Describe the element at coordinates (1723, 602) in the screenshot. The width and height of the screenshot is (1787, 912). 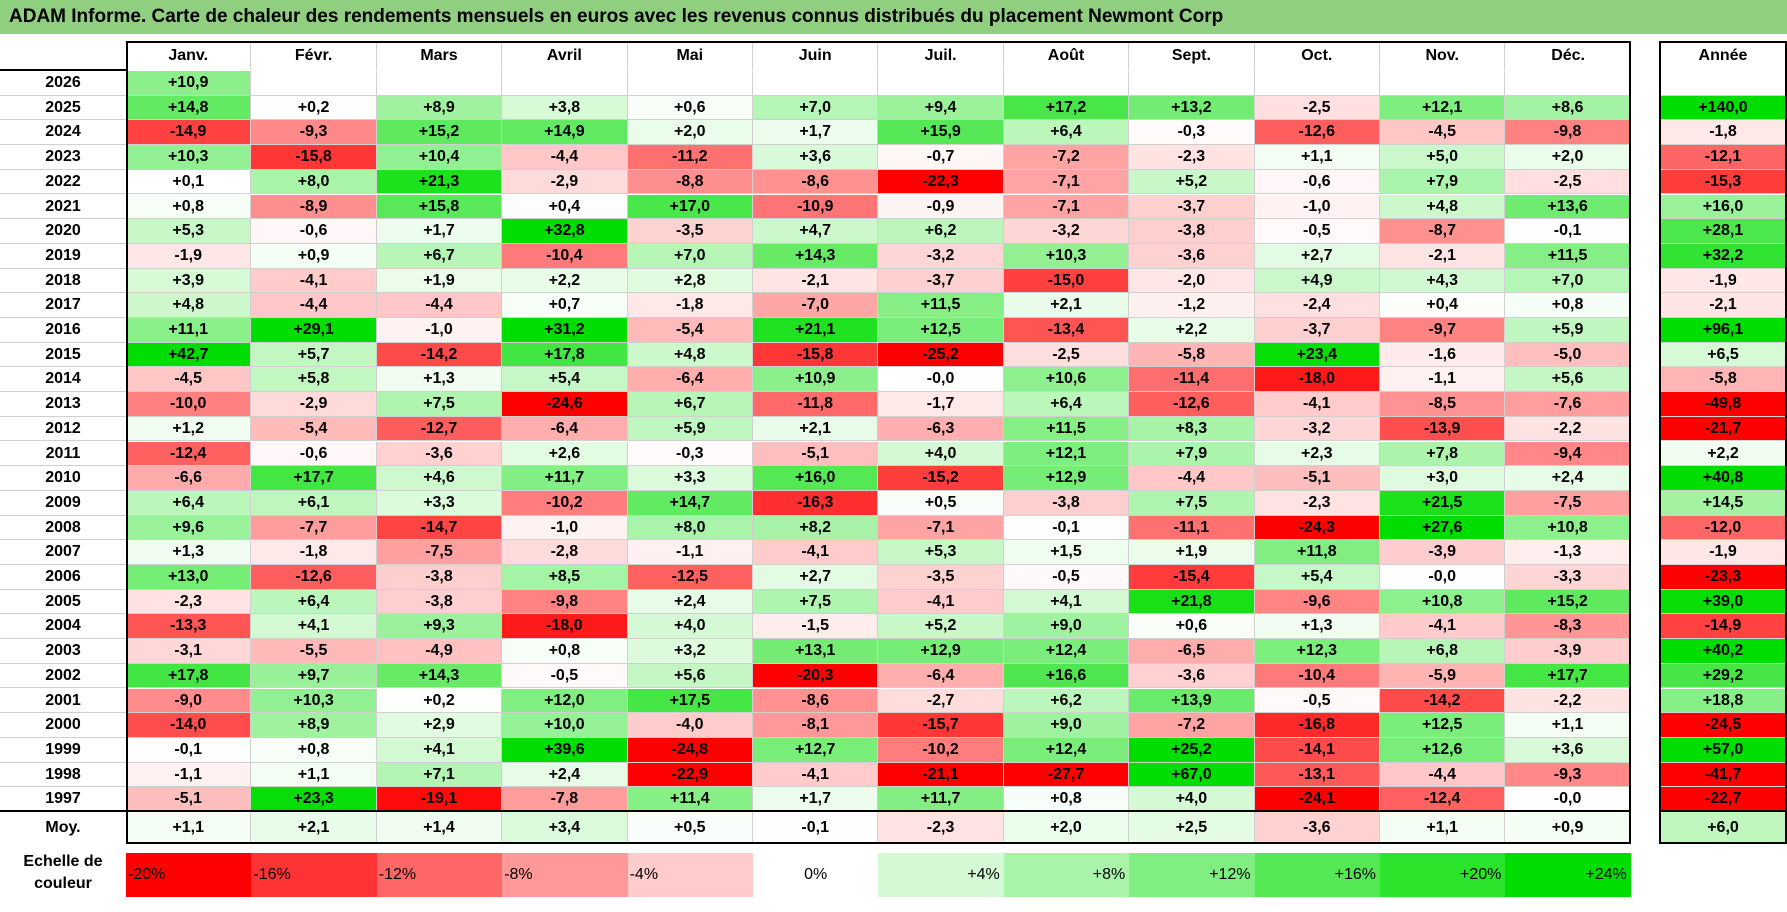
I see `annual-cell: +39,0` at that location.